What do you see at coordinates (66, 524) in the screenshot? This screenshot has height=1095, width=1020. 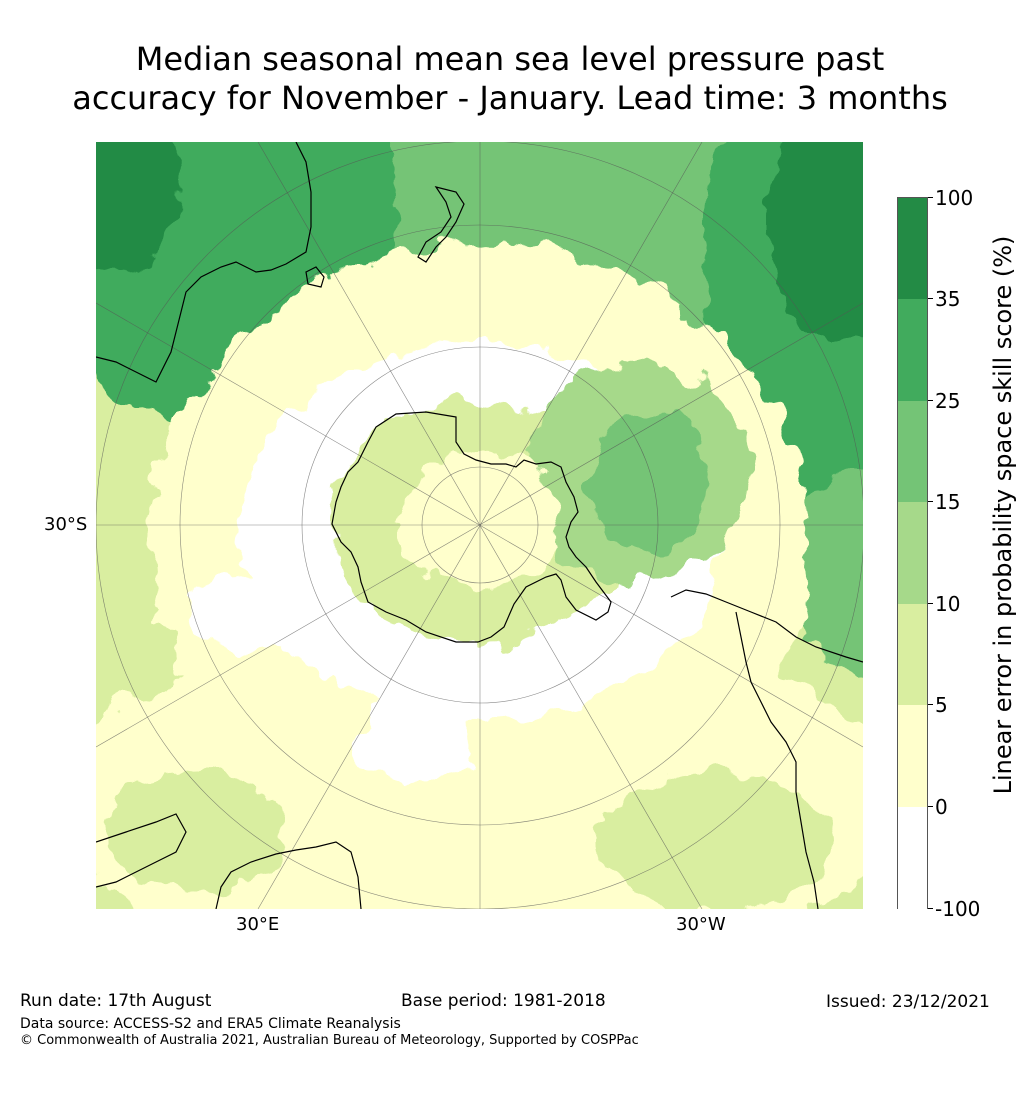 I see `lat-label-30s: 30°S` at bounding box center [66, 524].